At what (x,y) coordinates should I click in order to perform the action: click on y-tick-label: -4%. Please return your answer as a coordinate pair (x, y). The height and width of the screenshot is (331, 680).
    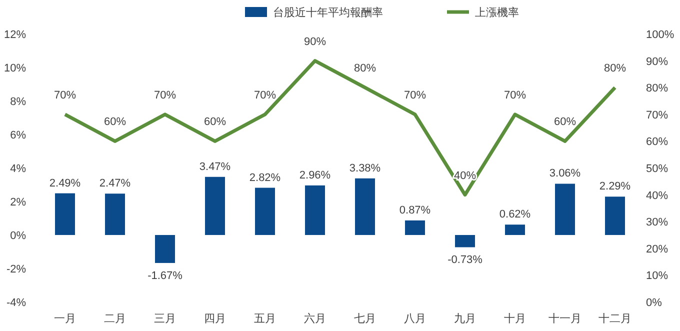
    Looking at the image, I should click on (16, 303).